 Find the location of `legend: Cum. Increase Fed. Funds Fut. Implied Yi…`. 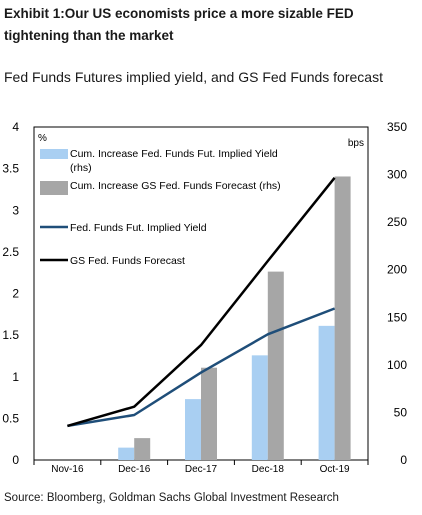

legend: Cum. Increase Fed. Funds Fut. Implied Yi… is located at coordinates (160, 207).